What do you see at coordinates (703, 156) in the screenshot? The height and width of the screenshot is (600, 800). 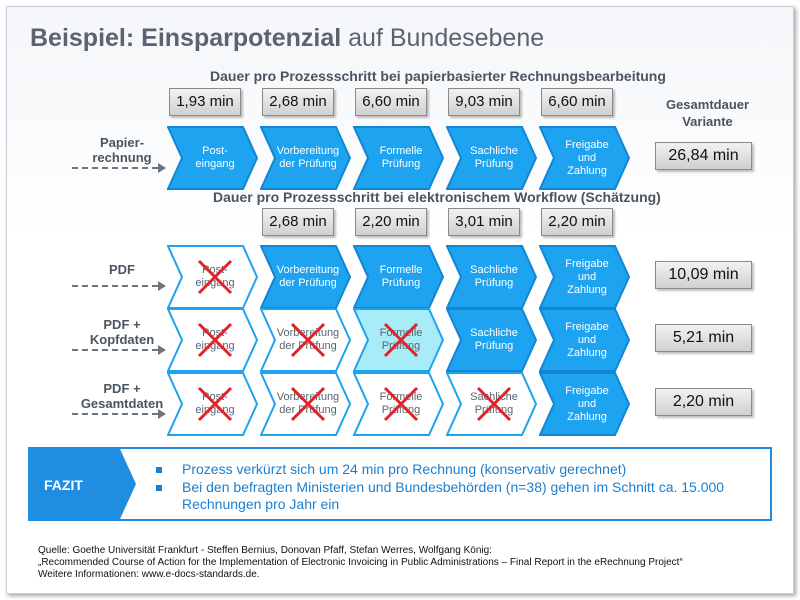 I see `total-duration: 26,84 min` at bounding box center [703, 156].